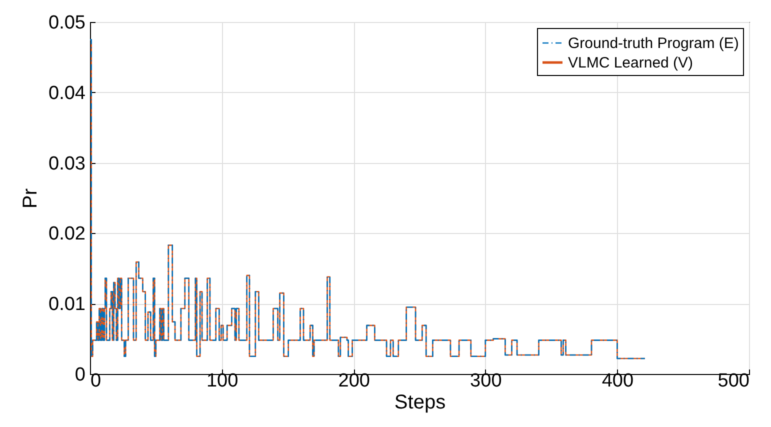  I want to click on y-tick-label: 0.04, so click(67, 93).